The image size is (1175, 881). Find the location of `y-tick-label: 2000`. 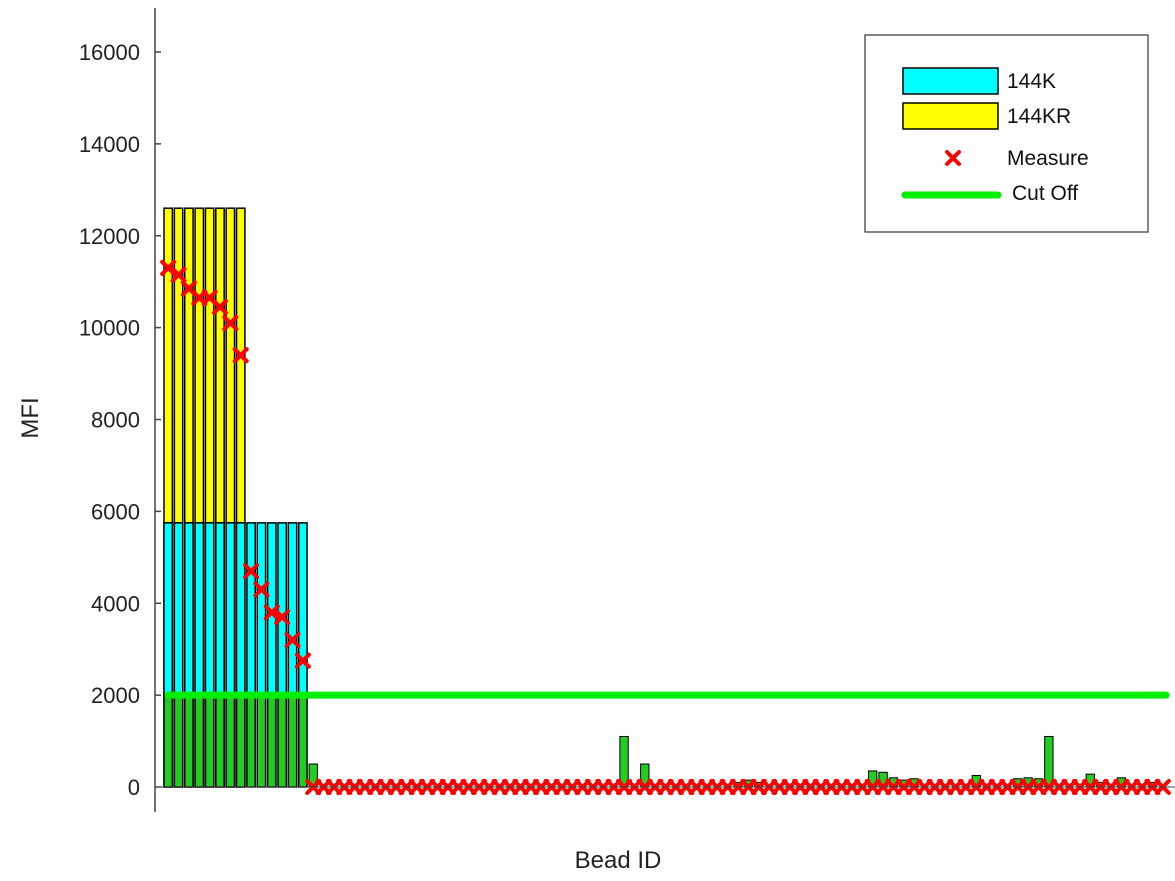

y-tick-label: 2000 is located at coordinates (115, 695).